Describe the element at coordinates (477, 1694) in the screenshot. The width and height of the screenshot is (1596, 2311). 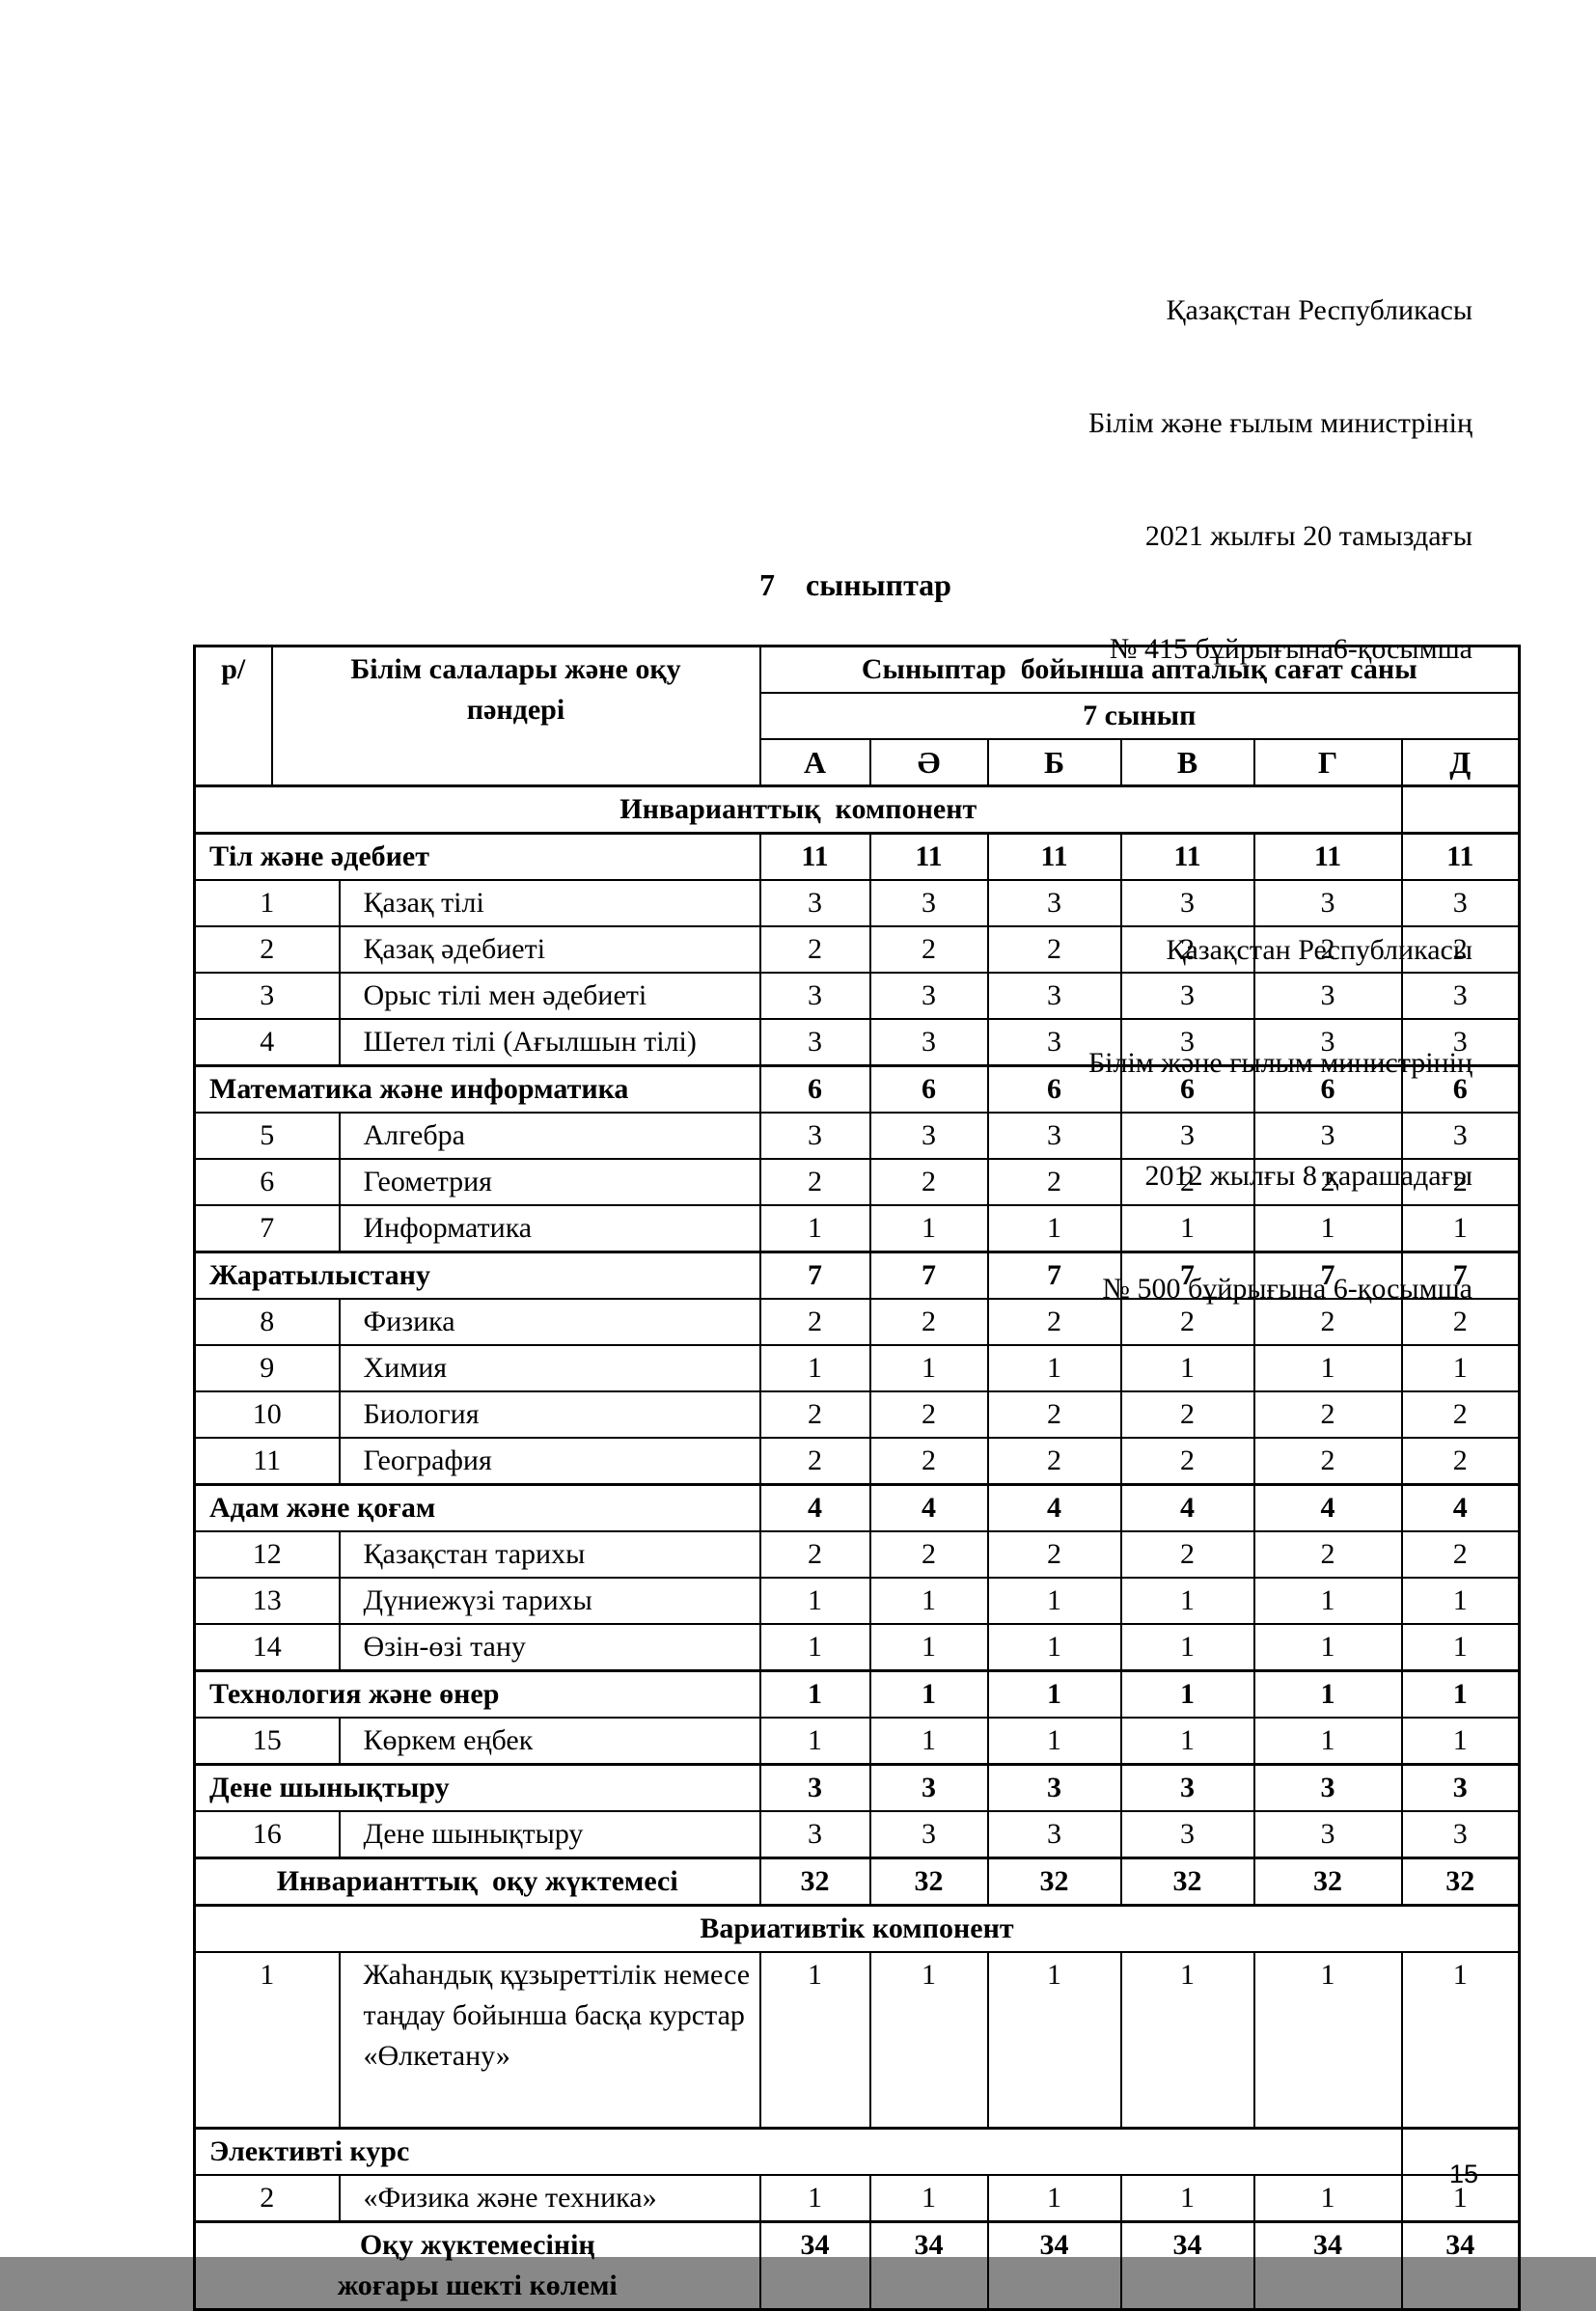
I see `area-label: Технология және өнер` at that location.